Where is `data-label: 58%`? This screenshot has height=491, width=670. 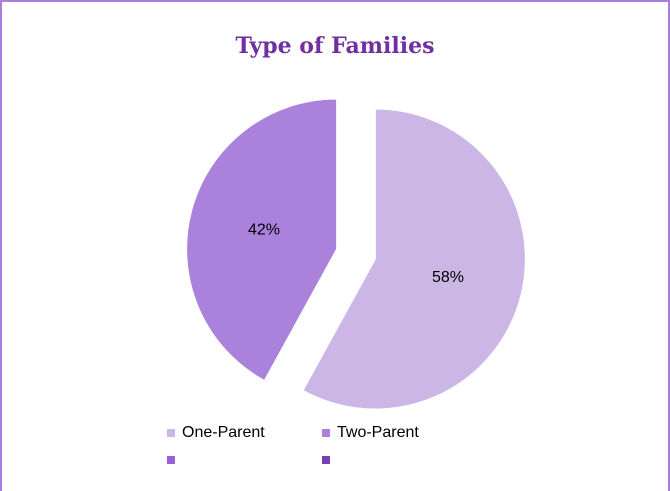
data-label: 58% is located at coordinates (448, 277).